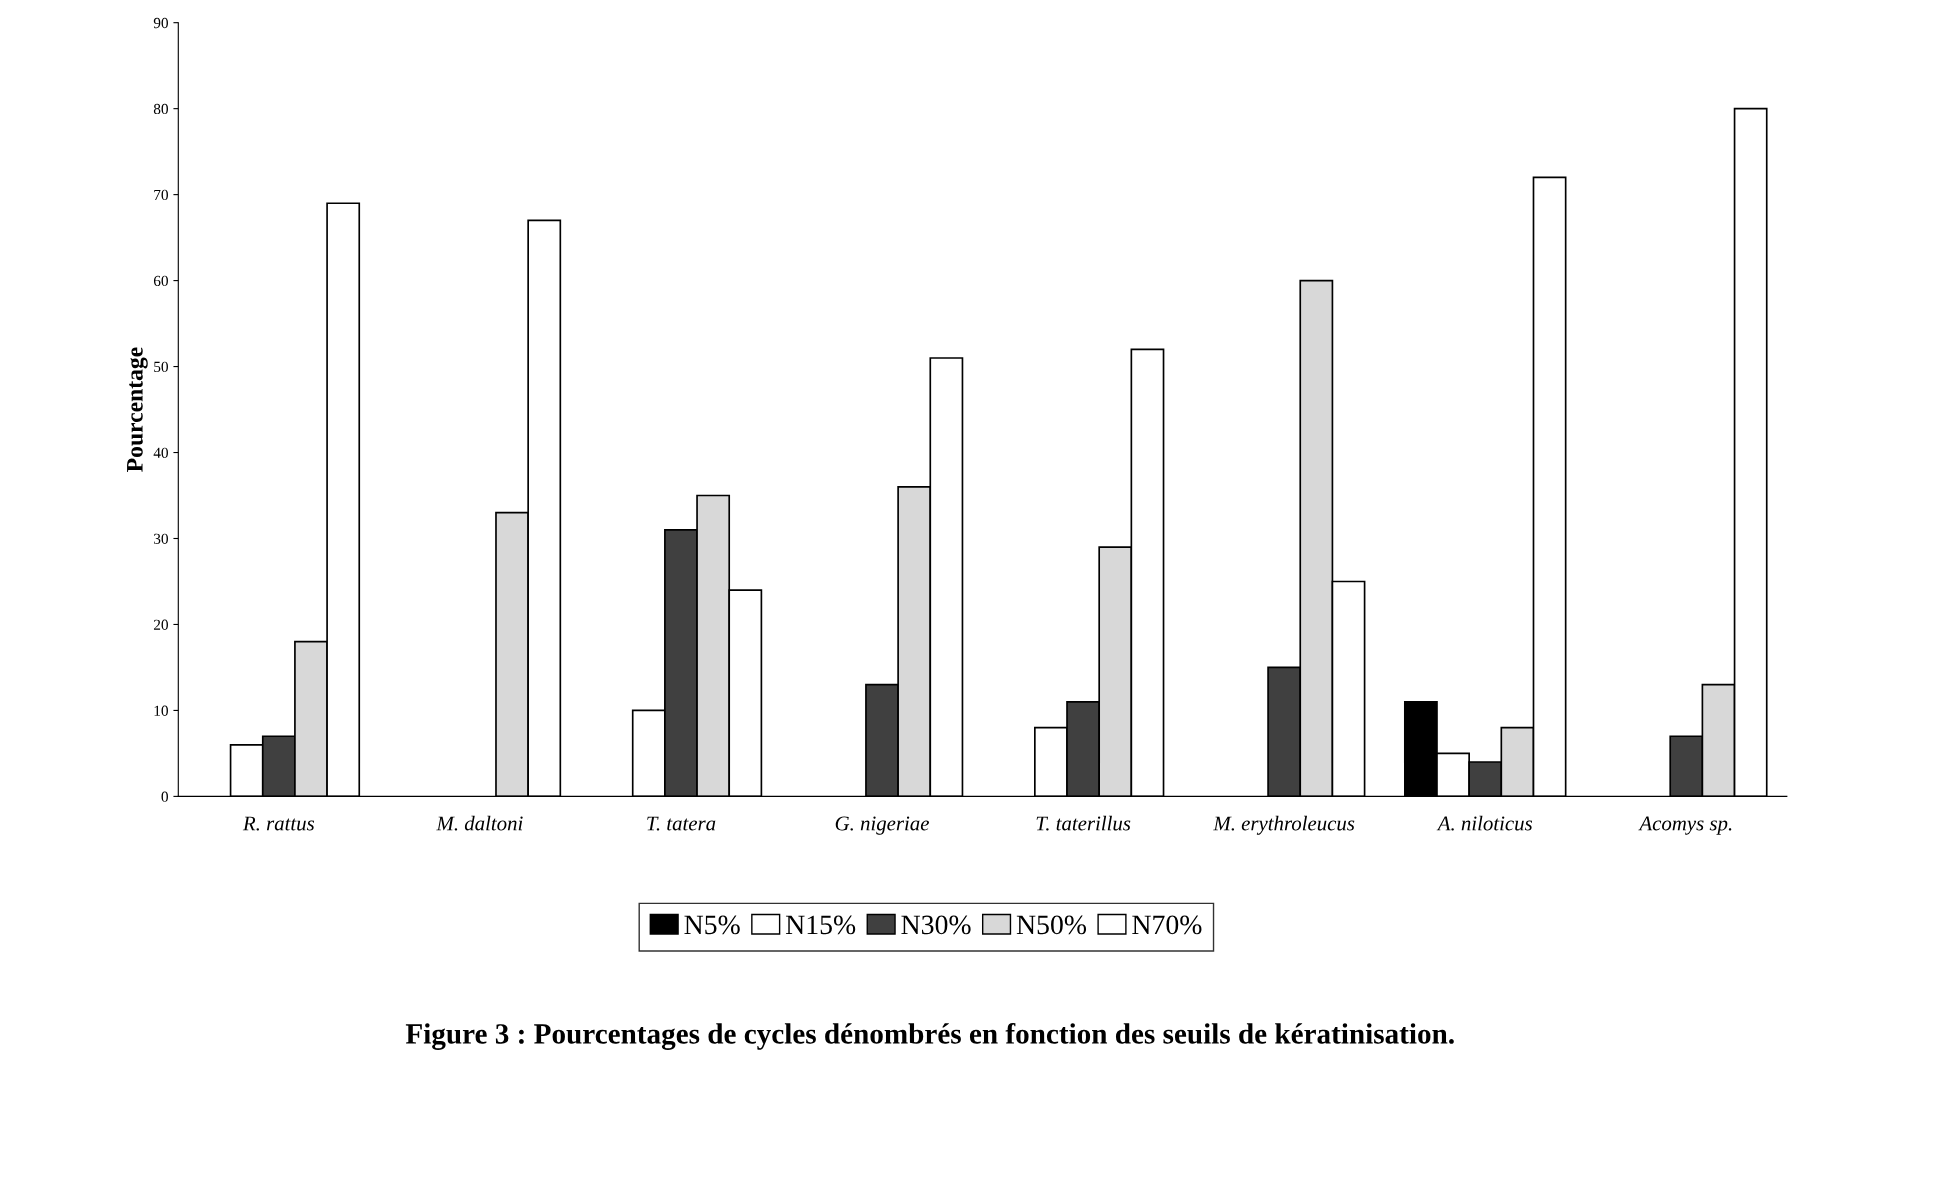  Describe the element at coordinates (160, 624) in the screenshot. I see `y-tick-label: 20` at that location.